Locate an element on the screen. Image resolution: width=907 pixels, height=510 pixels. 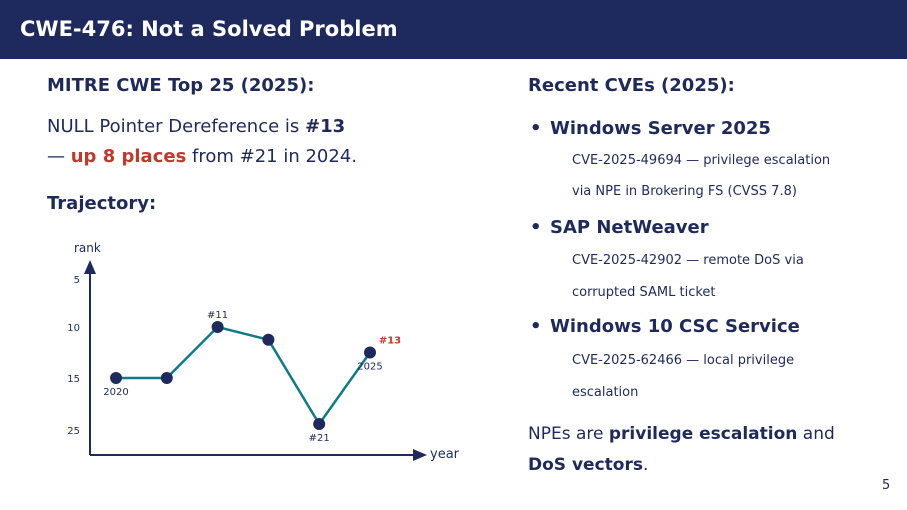
rank-change: — up 8 places from #21 in 2024. is located at coordinates (202, 156).